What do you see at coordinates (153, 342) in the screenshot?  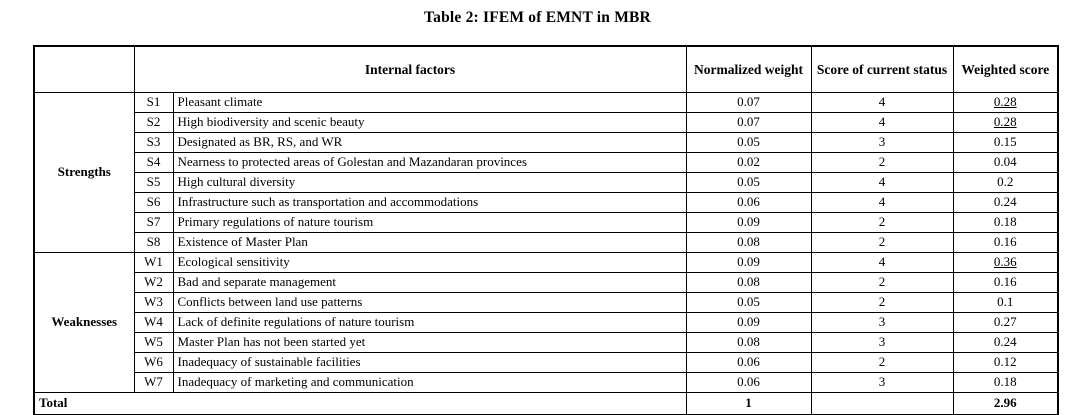 I see `factor-code: W5` at bounding box center [153, 342].